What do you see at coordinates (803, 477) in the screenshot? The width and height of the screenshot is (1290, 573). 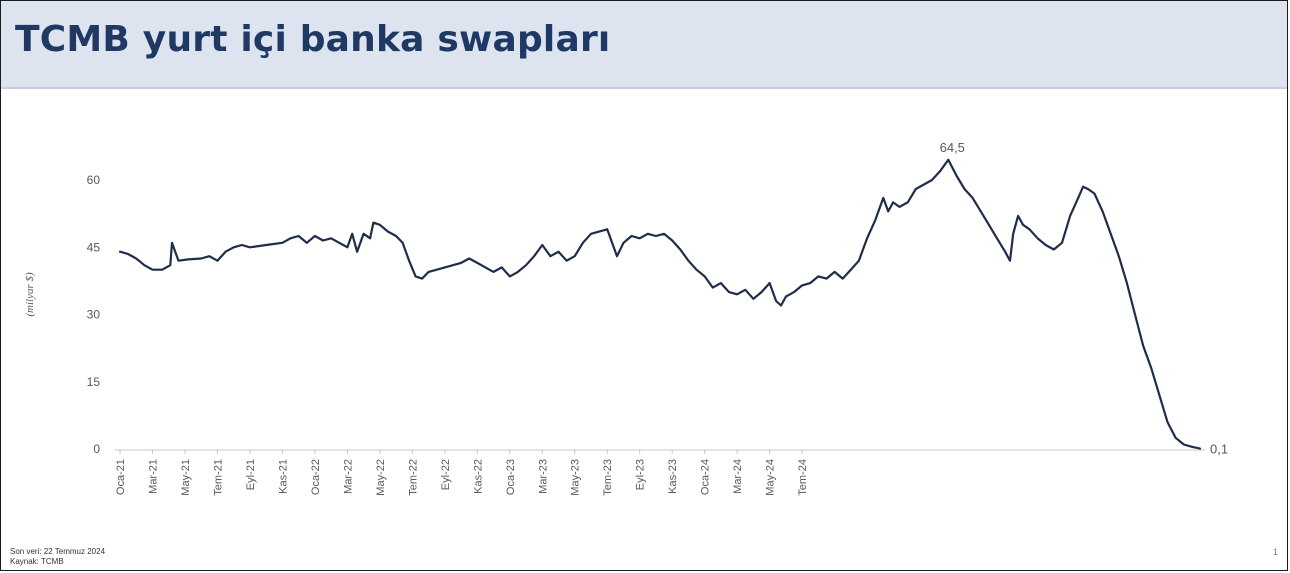 I see `x-tick-label: Tem-24` at bounding box center [803, 477].